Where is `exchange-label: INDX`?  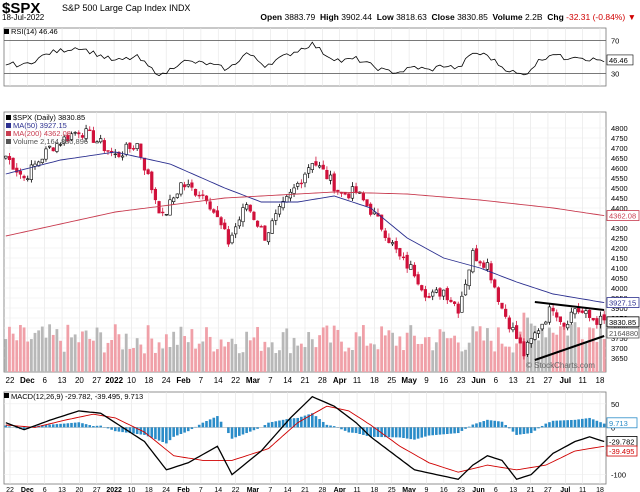 exchange-label: INDX is located at coordinates (179, 8).